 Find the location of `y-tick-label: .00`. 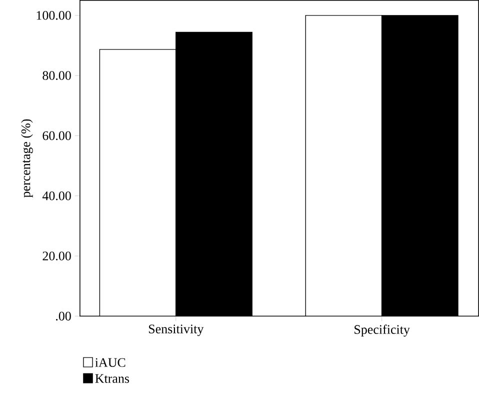

y-tick-label: .00 is located at coordinates (63, 316).